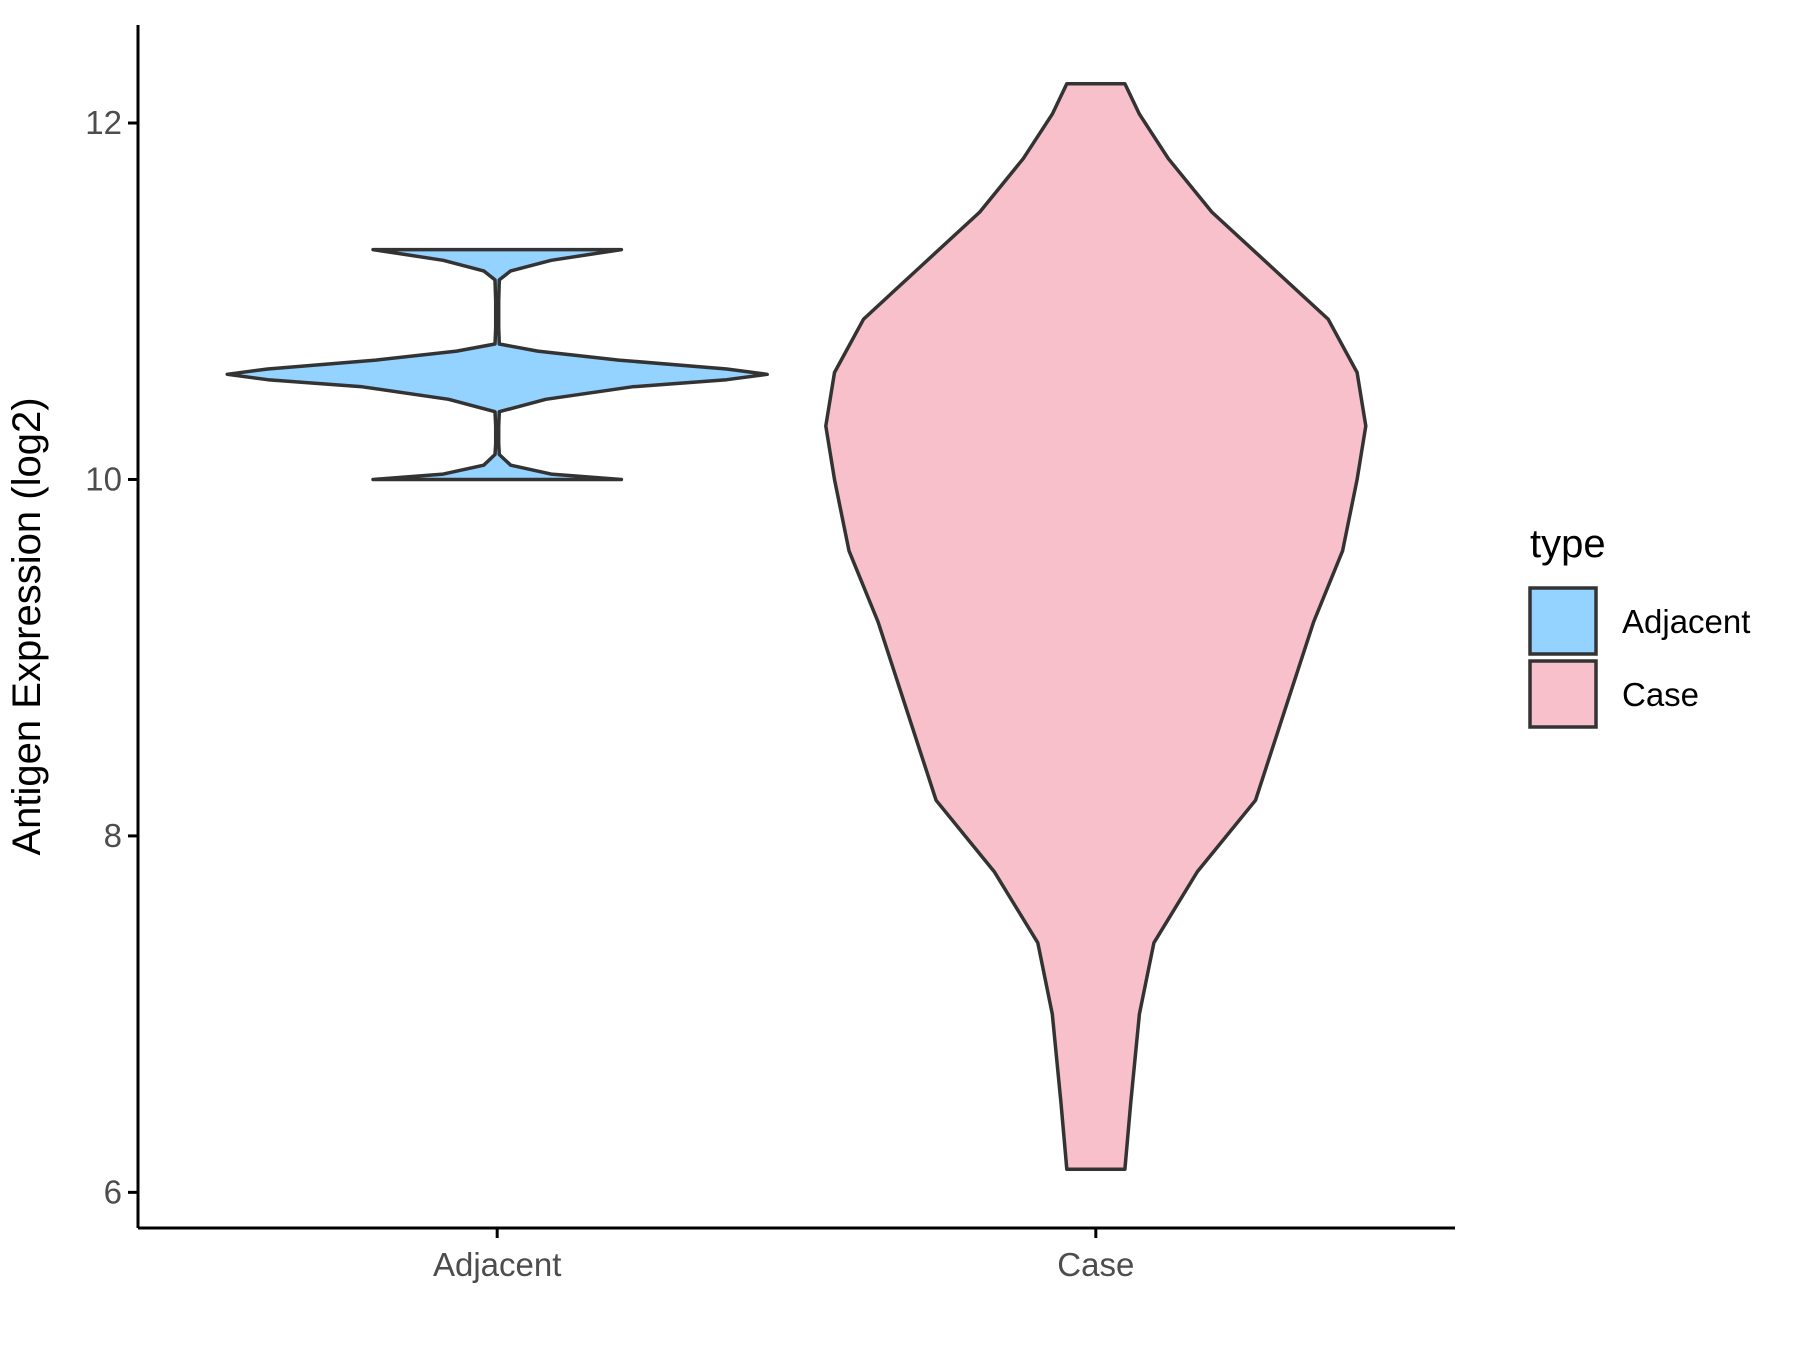  What do you see at coordinates (103, 122) in the screenshot?
I see `y-tick-label: 12` at bounding box center [103, 122].